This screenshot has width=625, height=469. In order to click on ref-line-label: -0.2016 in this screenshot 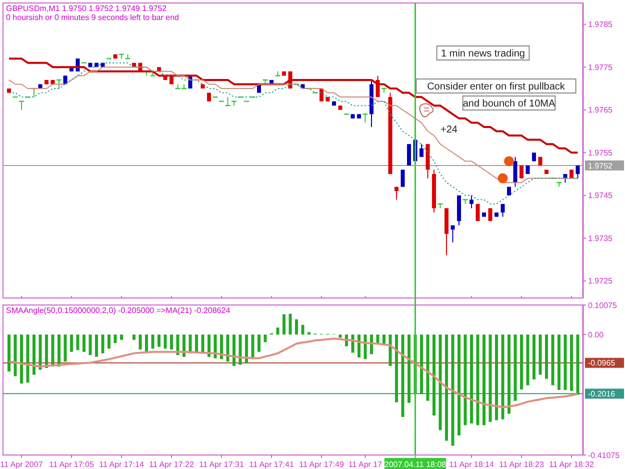, I will do `click(602, 393)`.